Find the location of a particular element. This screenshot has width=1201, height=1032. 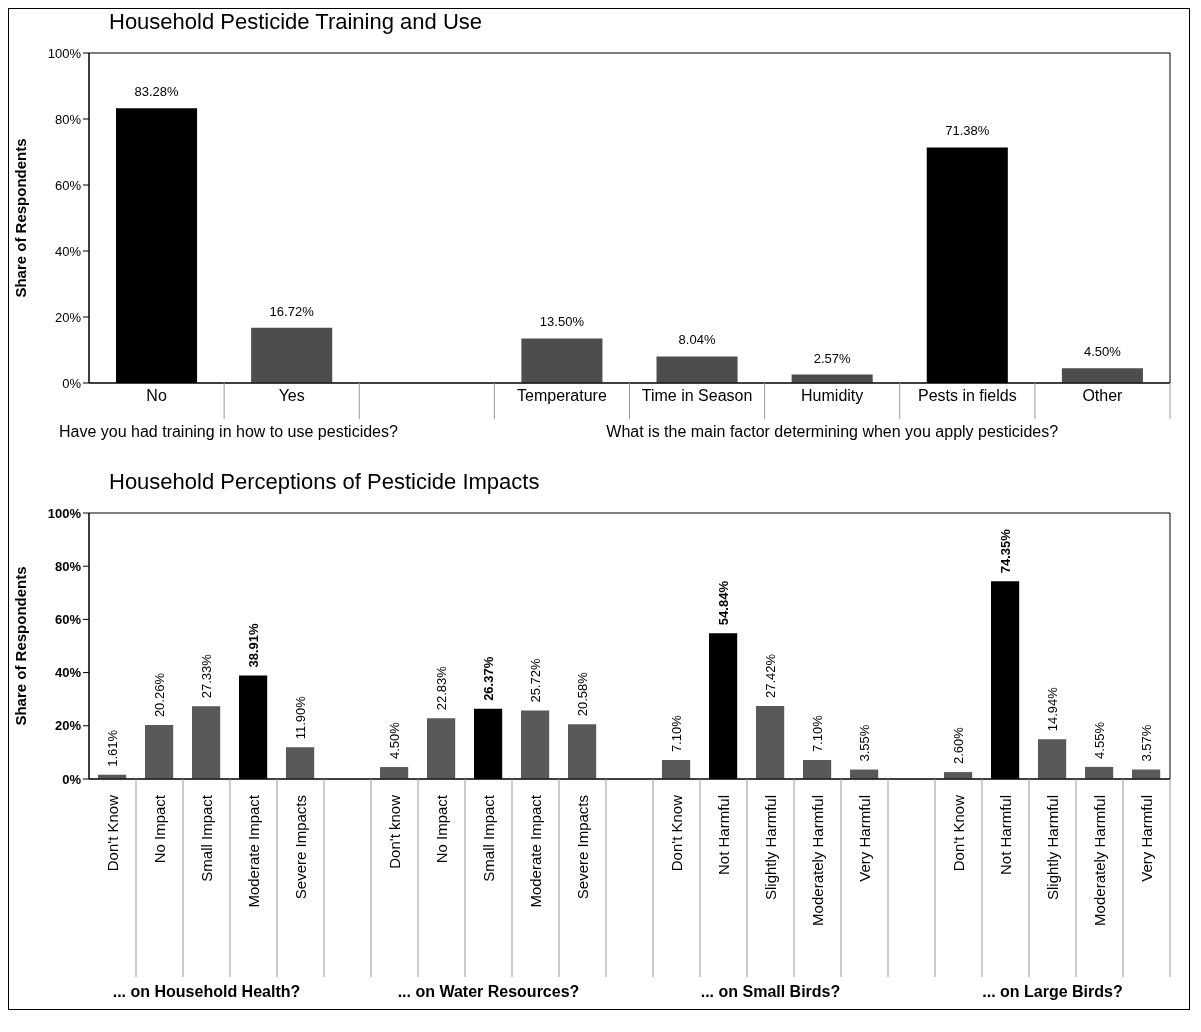

data-label: 25.72% is located at coordinates (535, 680).